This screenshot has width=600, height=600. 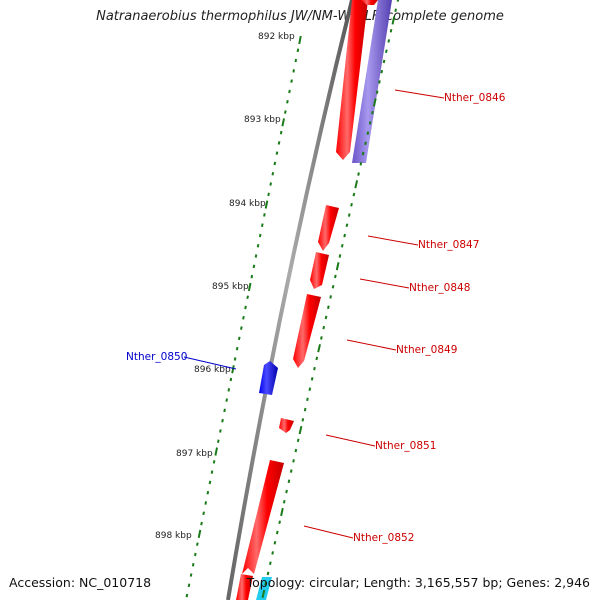 What do you see at coordinates (276, 37) in the screenshot?
I see `scale-label-892: 892 kbp` at bounding box center [276, 37].